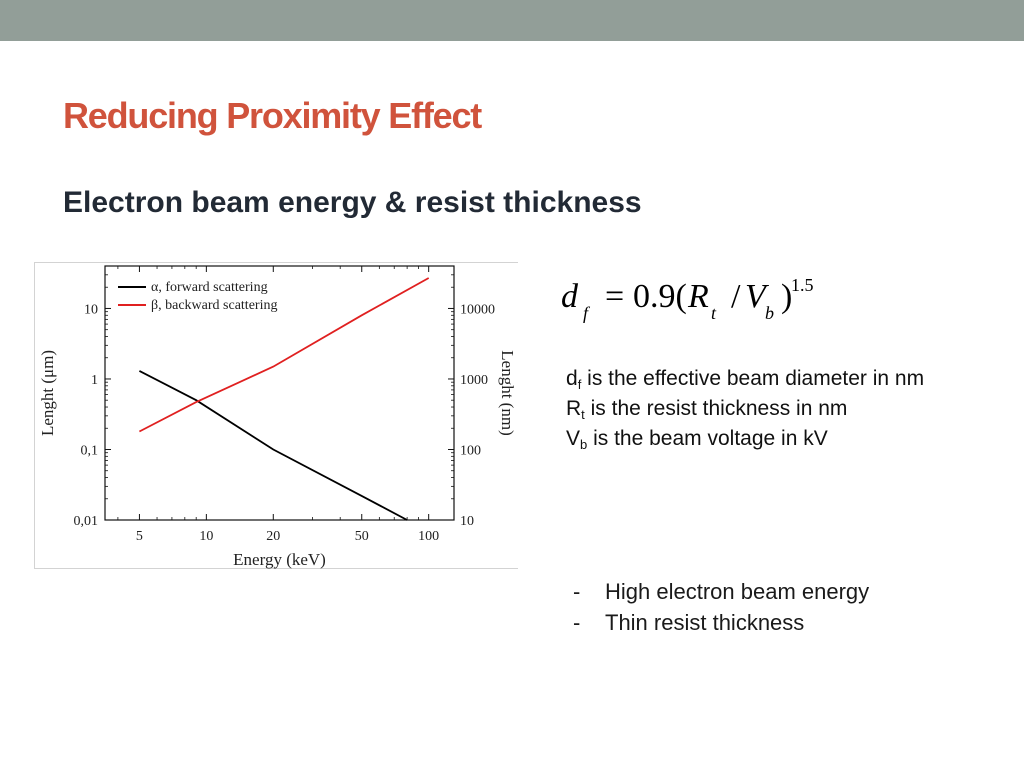 This screenshot has width=1024, height=768. Describe the element at coordinates (512, 20) in the screenshot. I see `top-bar` at that location.